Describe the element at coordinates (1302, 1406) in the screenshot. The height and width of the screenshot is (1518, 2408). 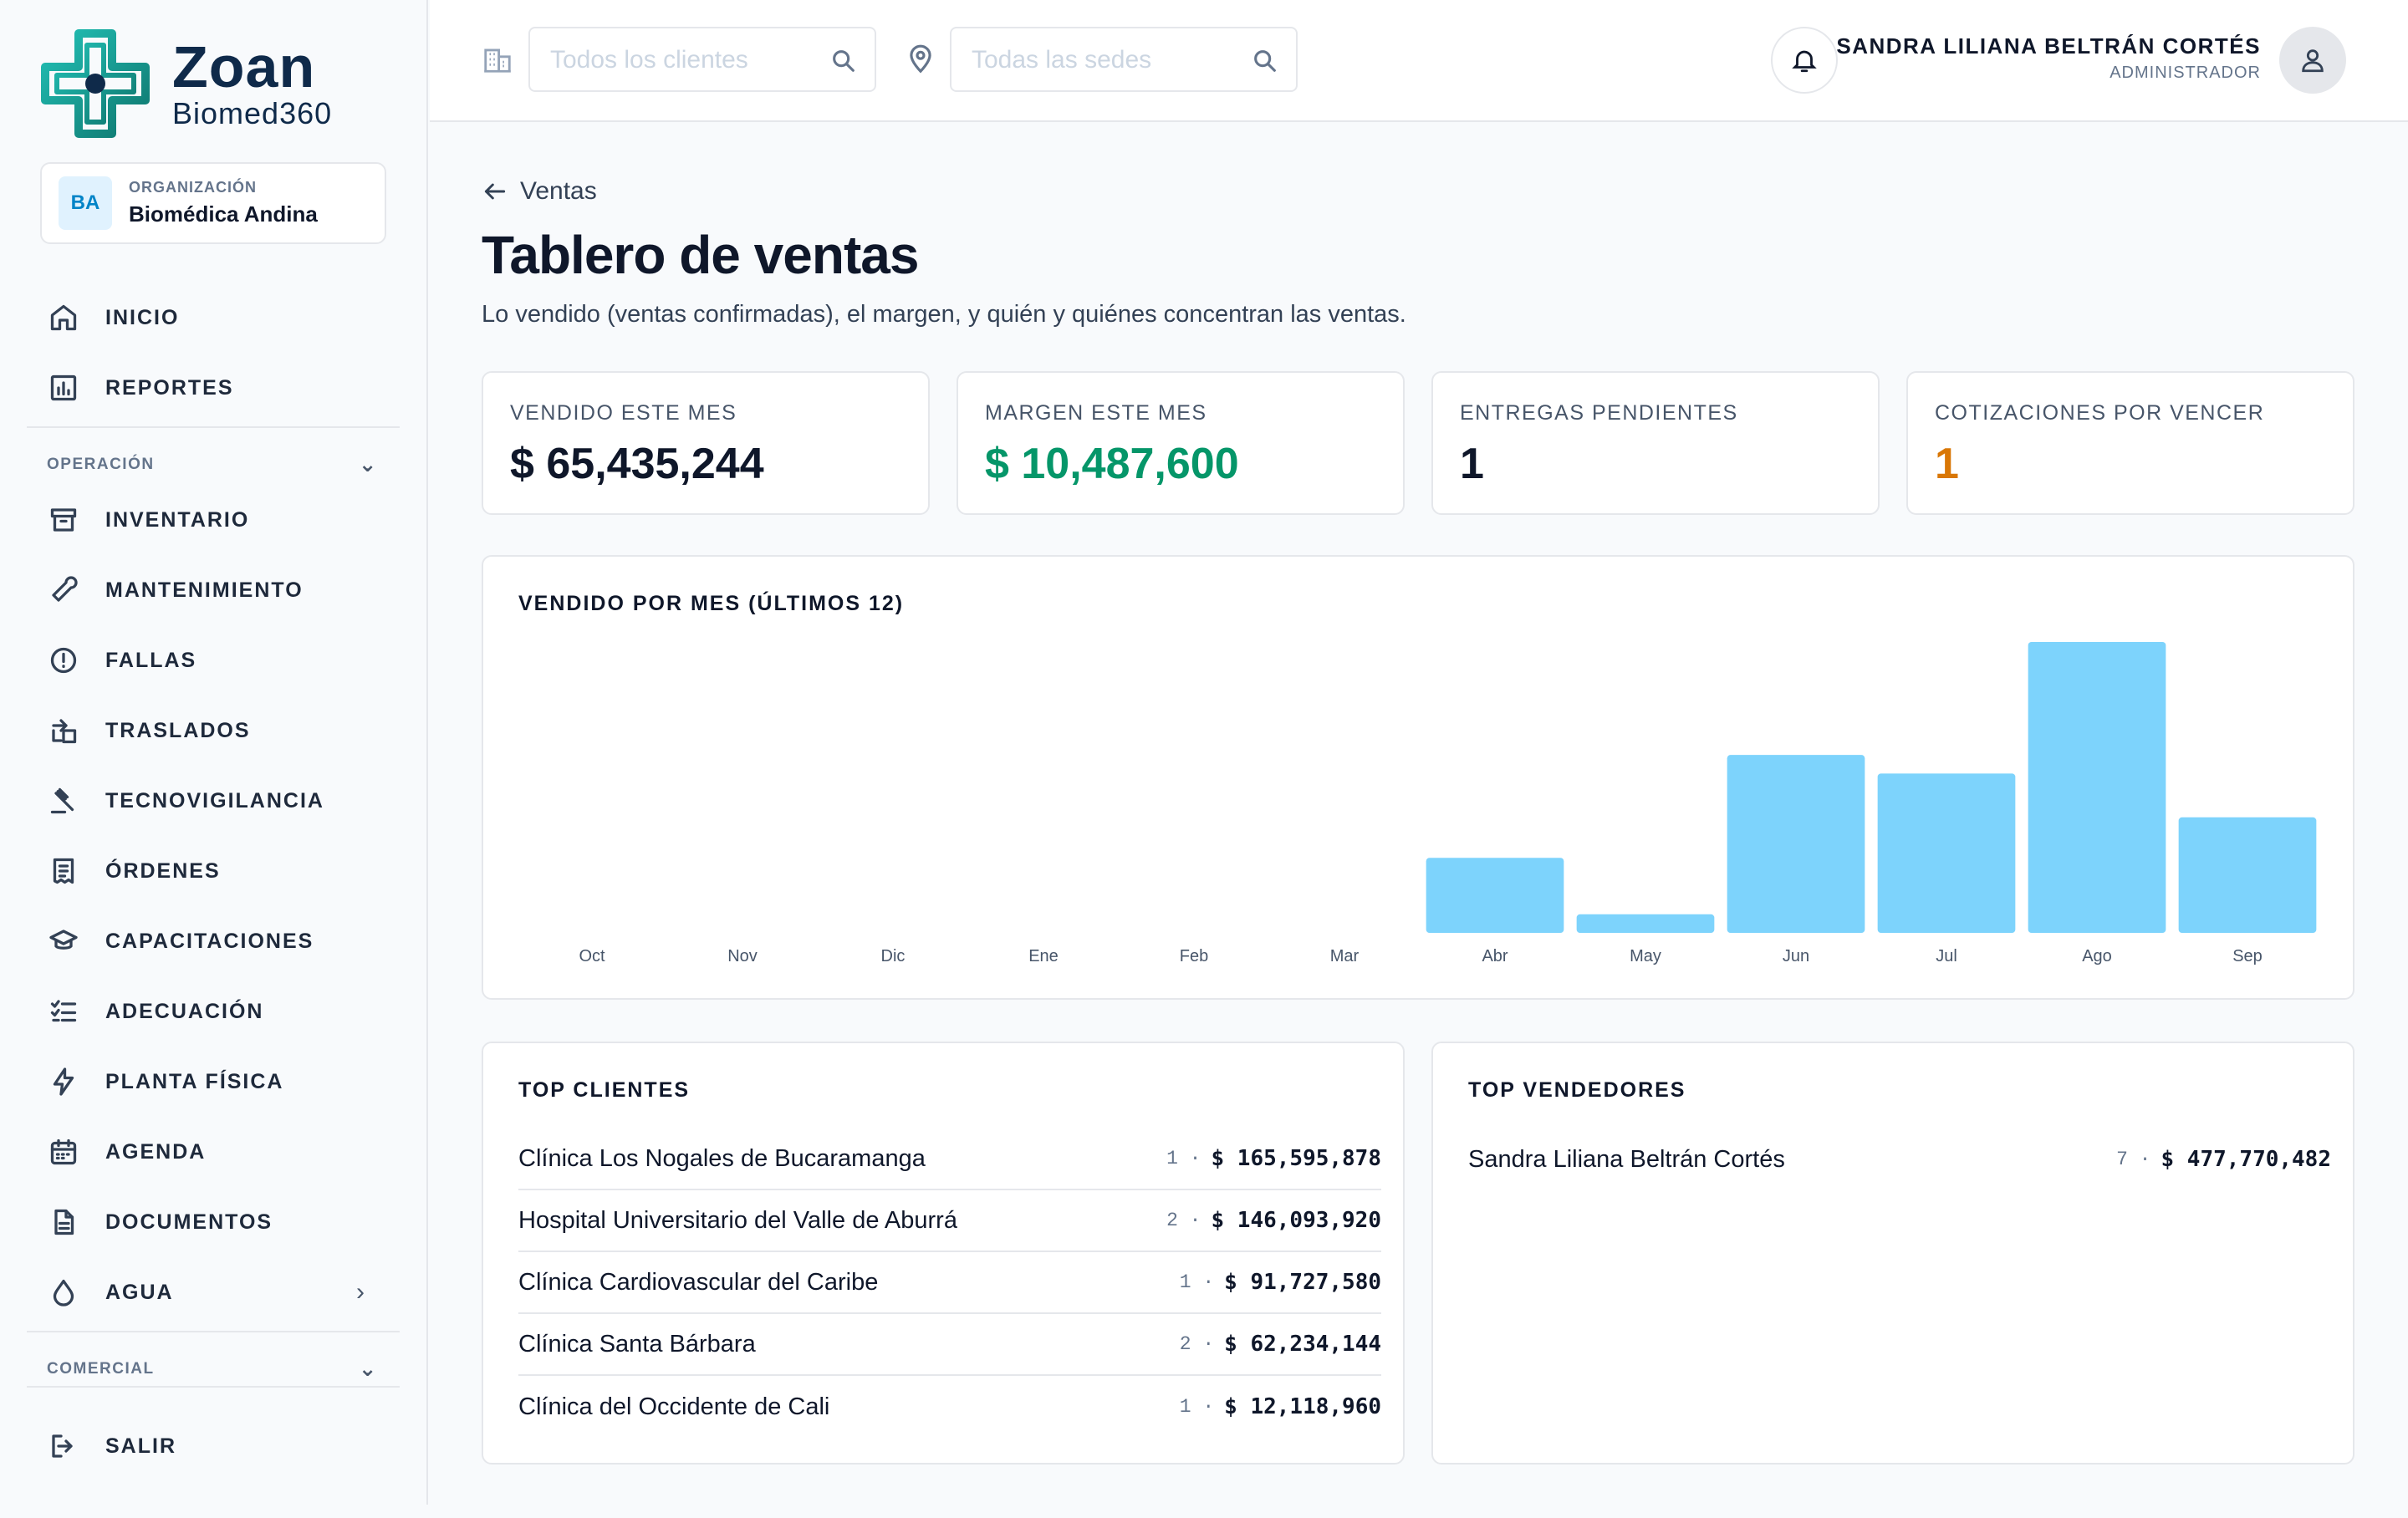
I see `client-amount: $ 12,118,960` at that location.